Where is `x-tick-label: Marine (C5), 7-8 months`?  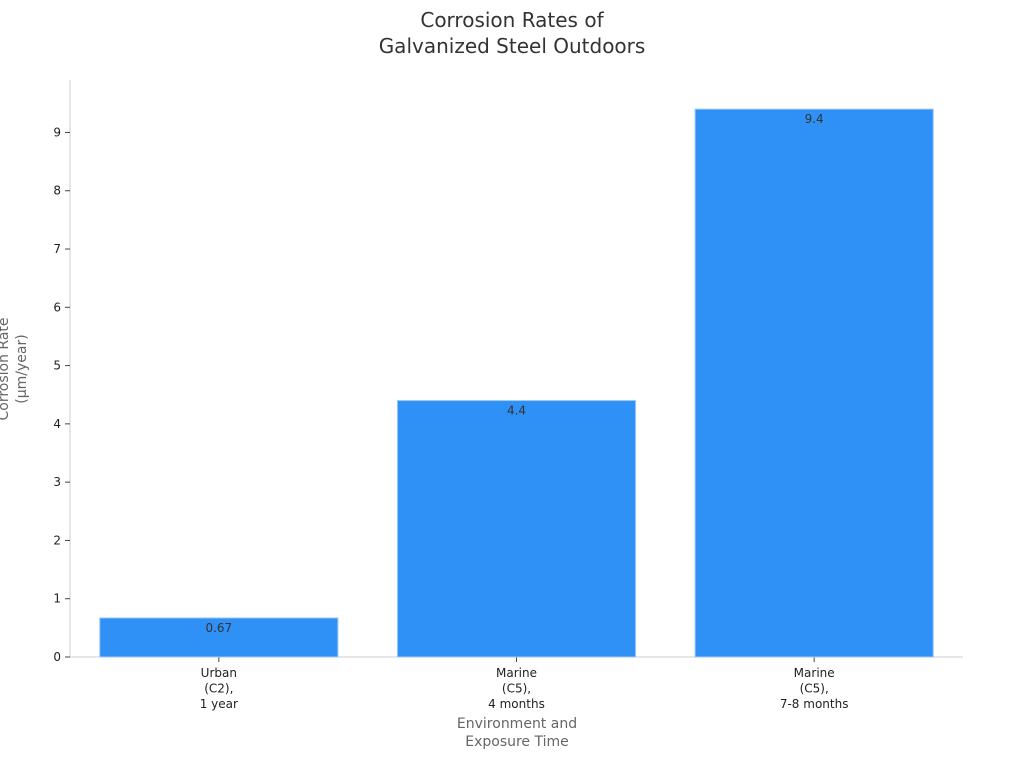
x-tick-label: Marine (C5), 7-8 months is located at coordinates (814, 688).